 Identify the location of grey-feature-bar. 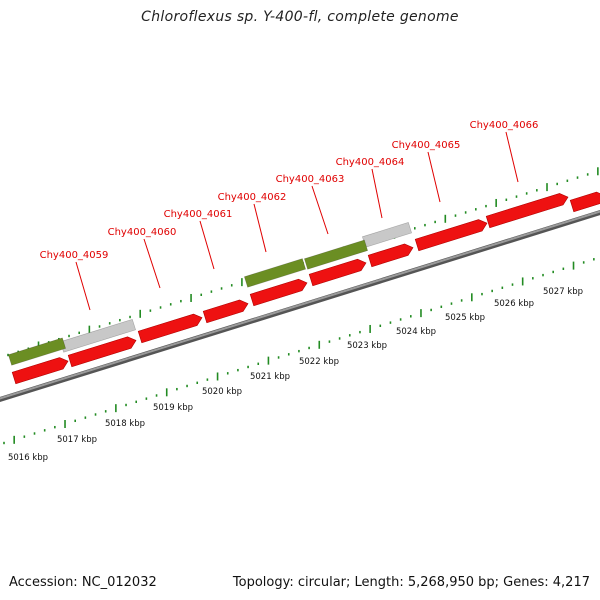
(387, 235).